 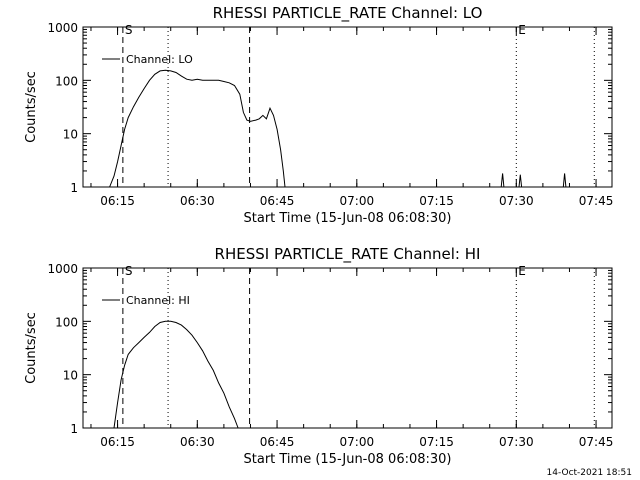 What do you see at coordinates (176, 374) in the screenshot?
I see `series-line-hi` at bounding box center [176, 374].